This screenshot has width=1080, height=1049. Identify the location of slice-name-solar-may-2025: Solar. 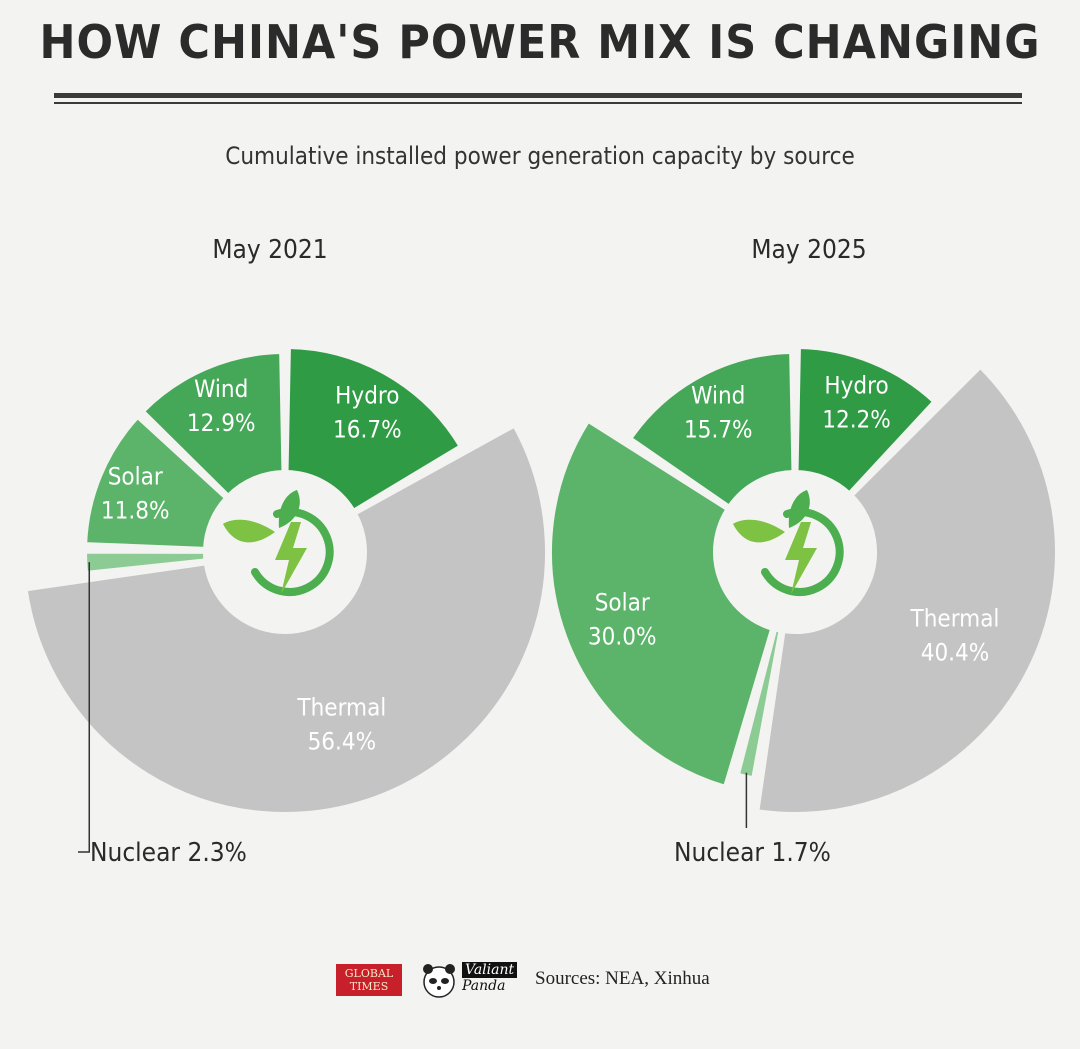
(622, 603).